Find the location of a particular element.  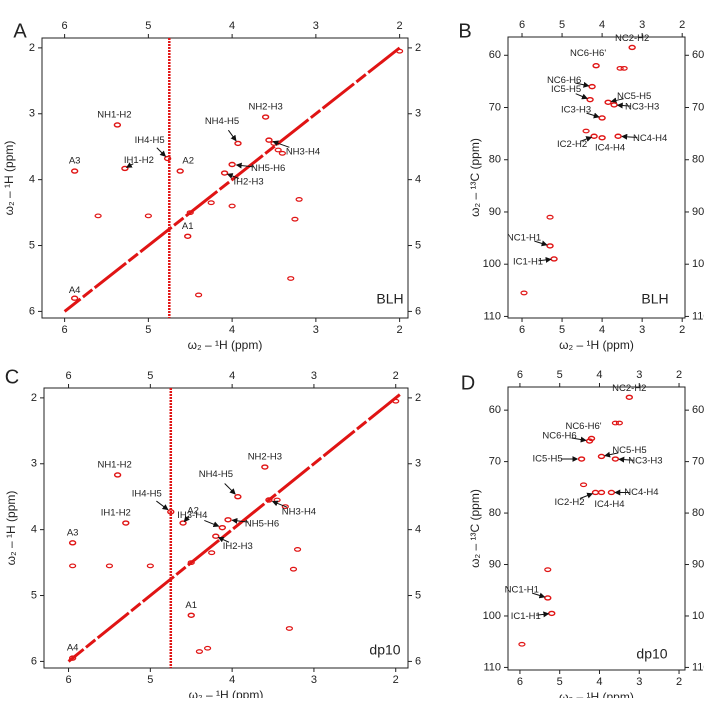

peak-label: NC6-H6 is located at coordinates (564, 80).